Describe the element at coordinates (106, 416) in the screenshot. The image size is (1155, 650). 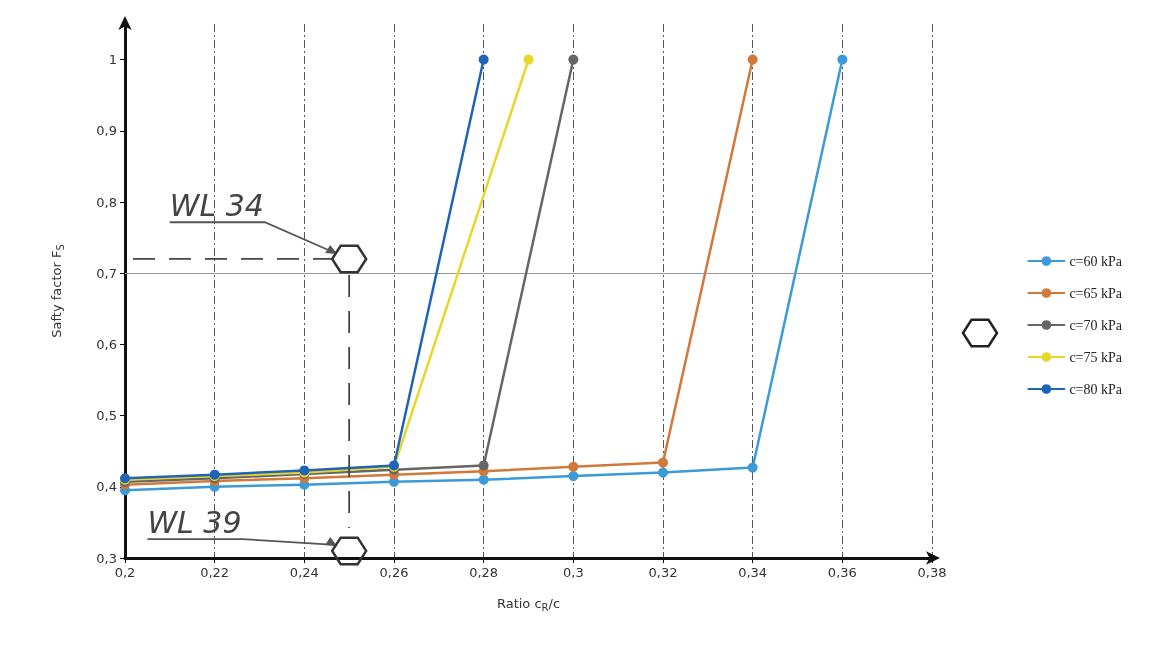
I see `y-tick-label: 0,5` at that location.